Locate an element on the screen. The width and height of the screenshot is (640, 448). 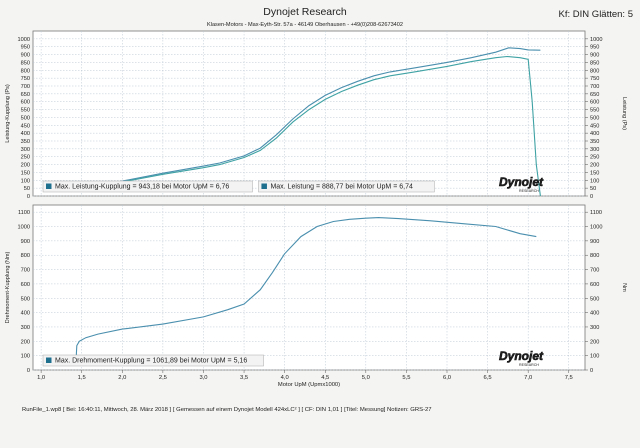
power-y2tick-label: 1000 is located at coordinates (596, 40).